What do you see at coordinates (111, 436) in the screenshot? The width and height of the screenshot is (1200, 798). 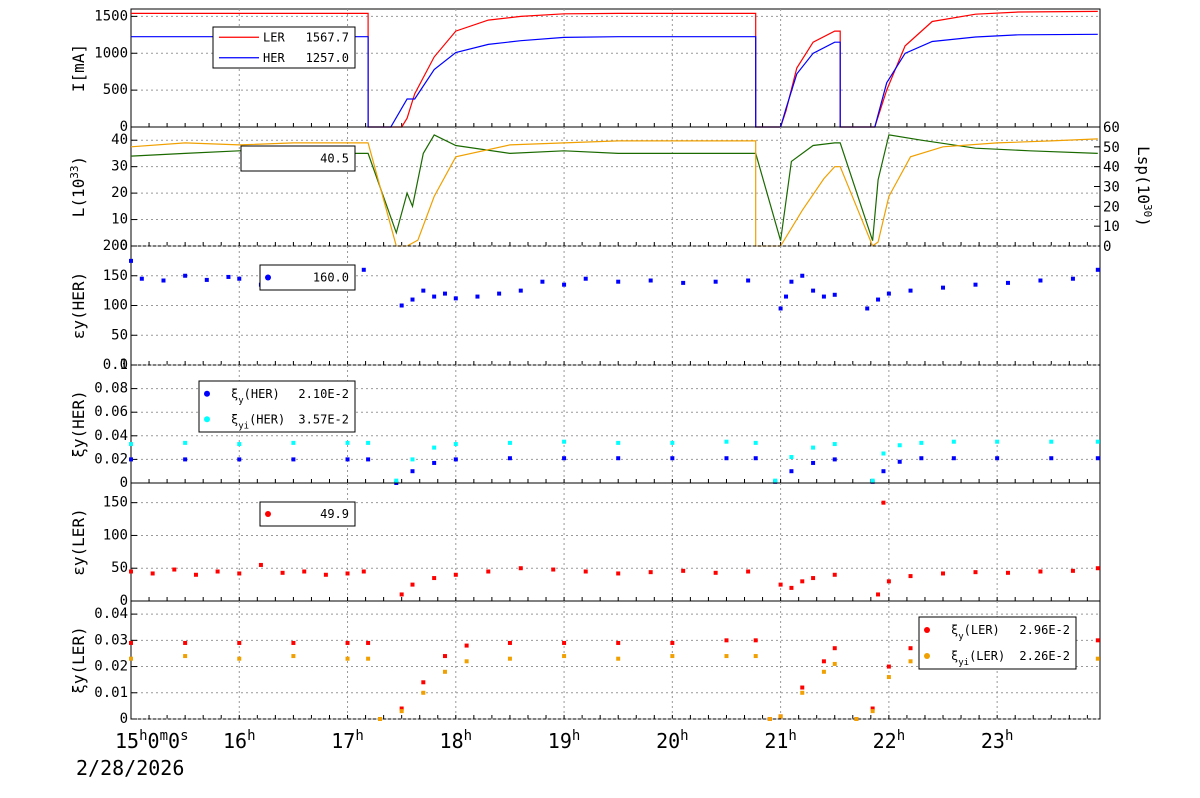 I see `y-tick-label: 0.04` at bounding box center [111, 436].